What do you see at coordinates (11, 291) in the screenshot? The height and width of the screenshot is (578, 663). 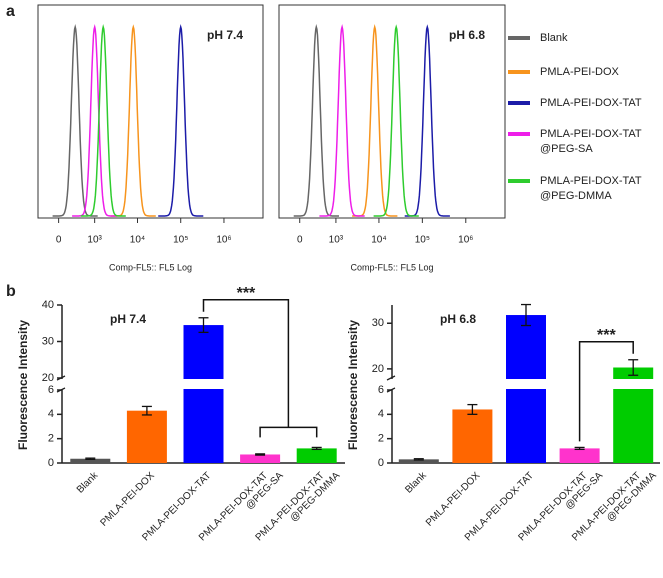 I see `panel-label: b` at bounding box center [11, 291].